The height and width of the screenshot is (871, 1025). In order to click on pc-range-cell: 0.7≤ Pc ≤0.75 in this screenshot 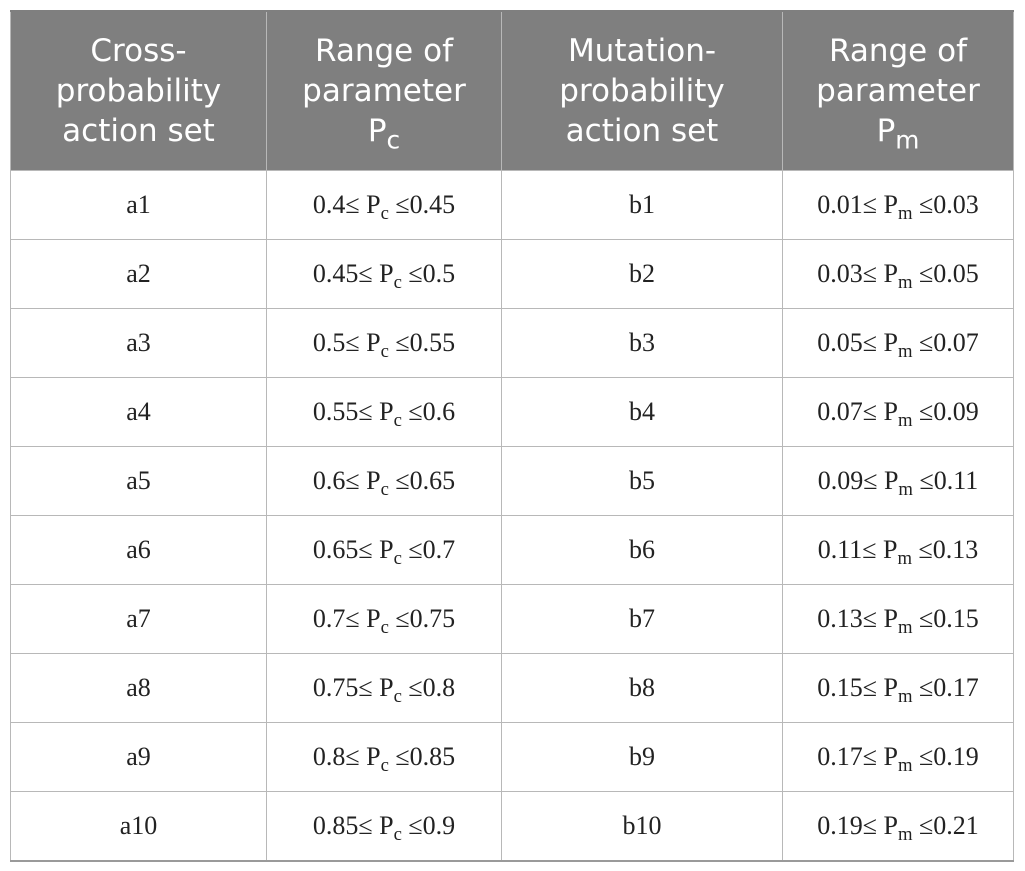, I will do `click(384, 619)`.